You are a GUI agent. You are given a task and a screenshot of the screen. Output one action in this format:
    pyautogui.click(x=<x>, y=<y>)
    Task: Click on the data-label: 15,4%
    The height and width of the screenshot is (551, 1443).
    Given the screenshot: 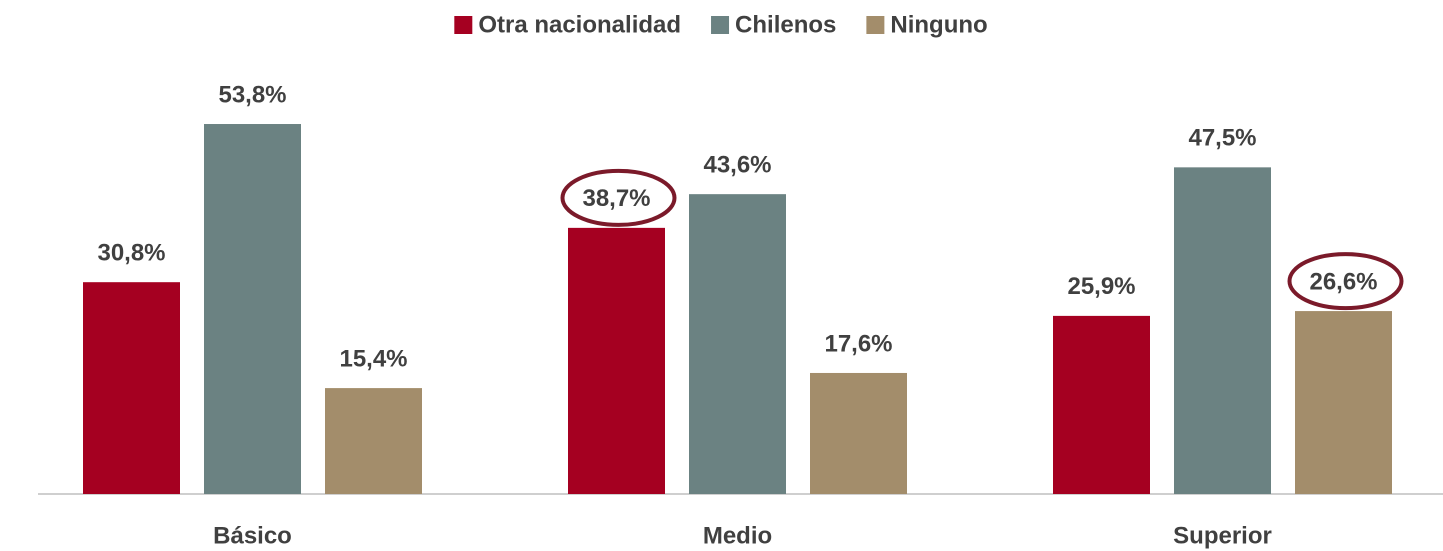 What is the action you would take?
    pyautogui.click(x=373, y=358)
    